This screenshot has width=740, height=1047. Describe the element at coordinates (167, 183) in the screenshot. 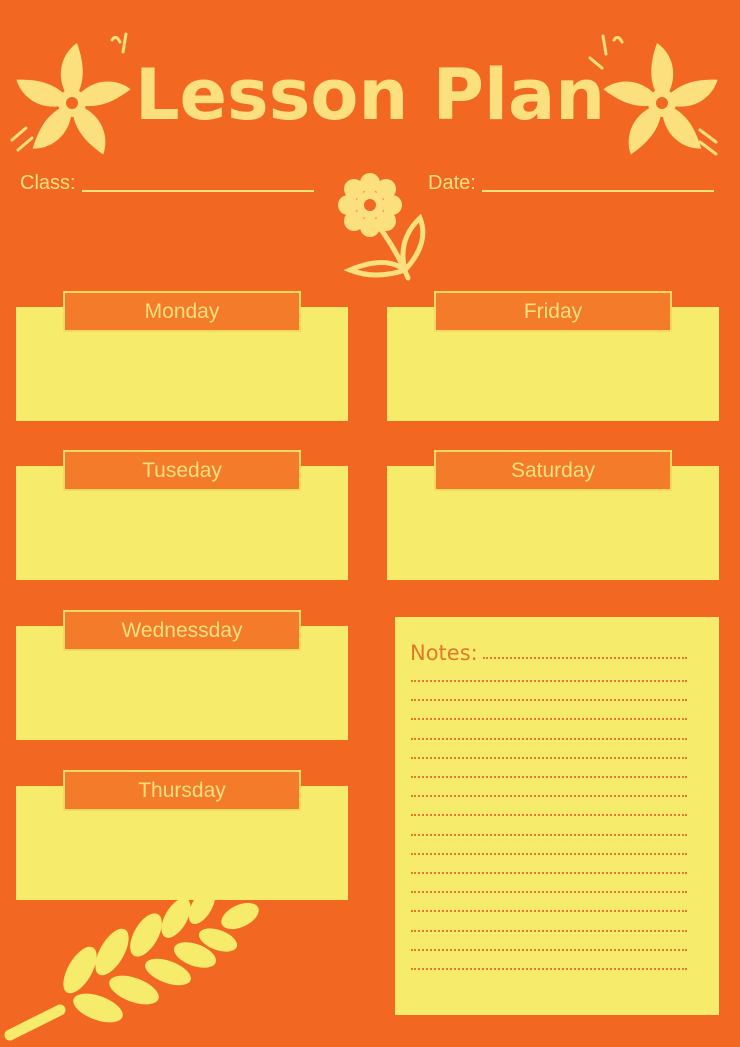

I see `class-field: Class:` at that location.